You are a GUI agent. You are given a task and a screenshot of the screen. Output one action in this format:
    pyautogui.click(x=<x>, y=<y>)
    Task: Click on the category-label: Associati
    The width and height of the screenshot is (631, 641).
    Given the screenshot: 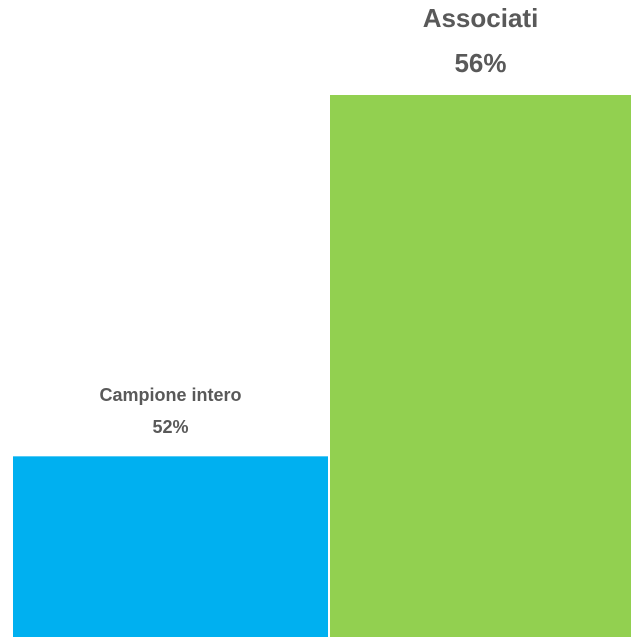 What is the action you would take?
    pyautogui.click(x=481, y=18)
    